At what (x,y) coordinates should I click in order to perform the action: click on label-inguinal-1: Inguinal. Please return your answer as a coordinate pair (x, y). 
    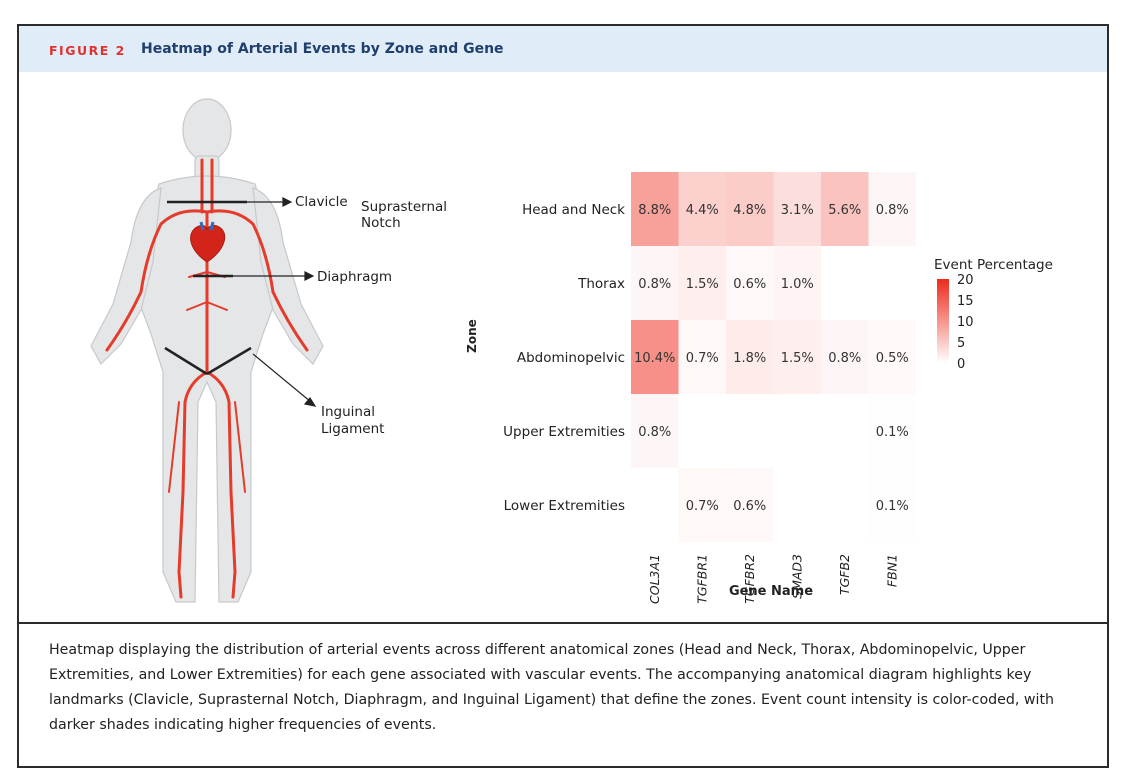
    Looking at the image, I should click on (348, 412).